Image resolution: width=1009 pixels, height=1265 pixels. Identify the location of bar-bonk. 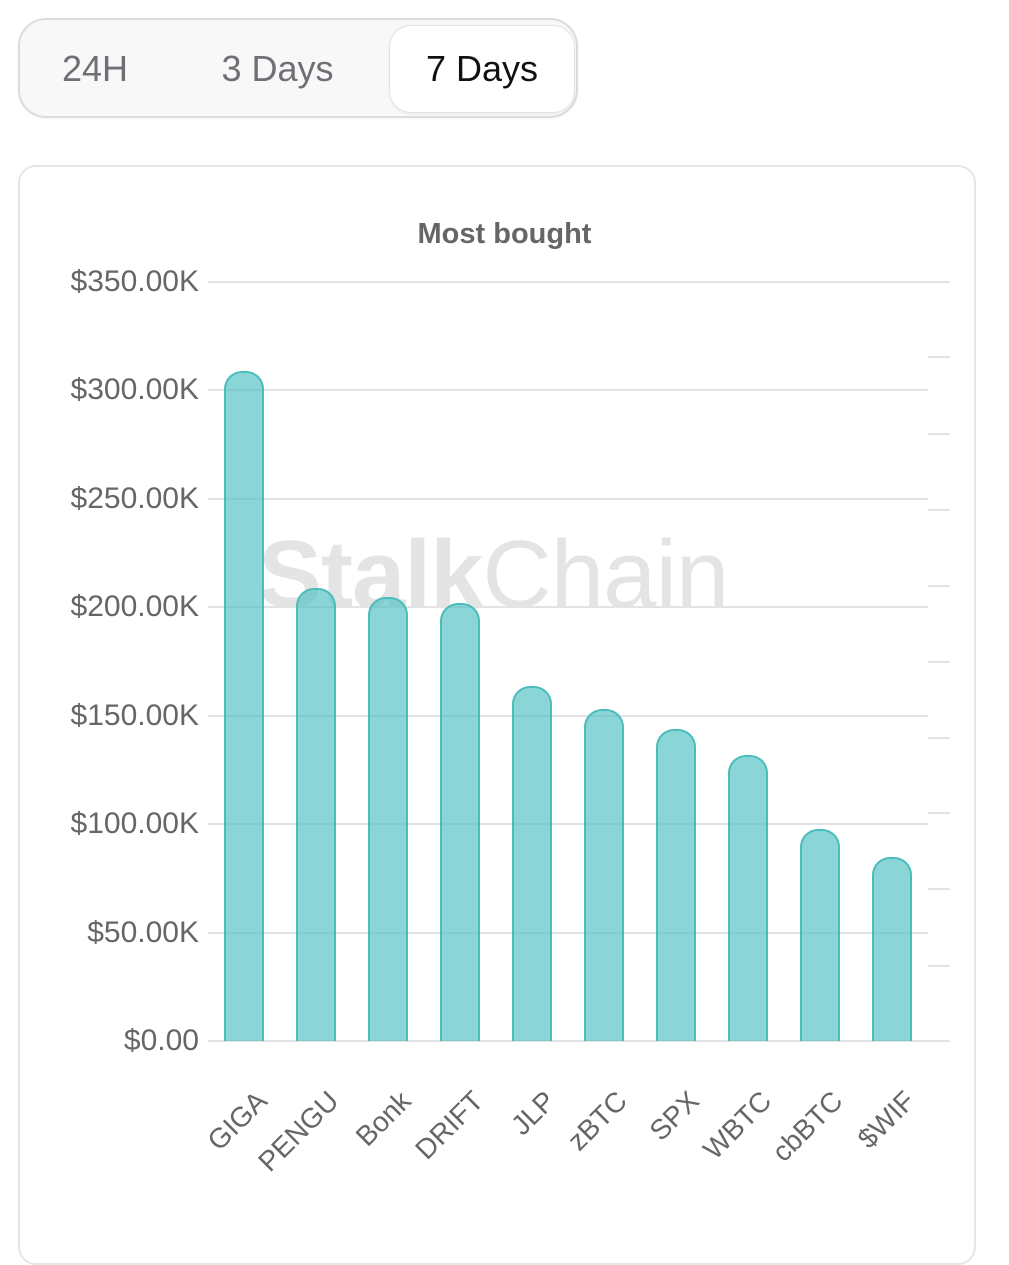
(388, 818).